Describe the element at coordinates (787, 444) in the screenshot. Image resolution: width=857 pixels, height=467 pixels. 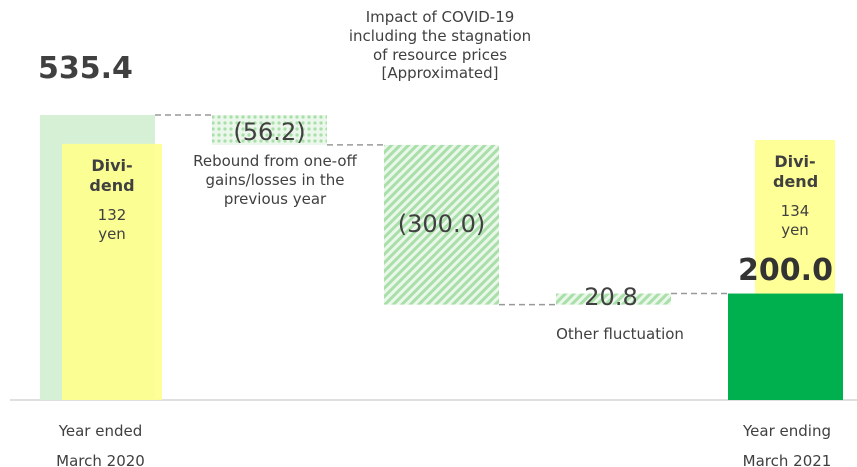
I see `x-tick-label: Year ending March 2021` at that location.